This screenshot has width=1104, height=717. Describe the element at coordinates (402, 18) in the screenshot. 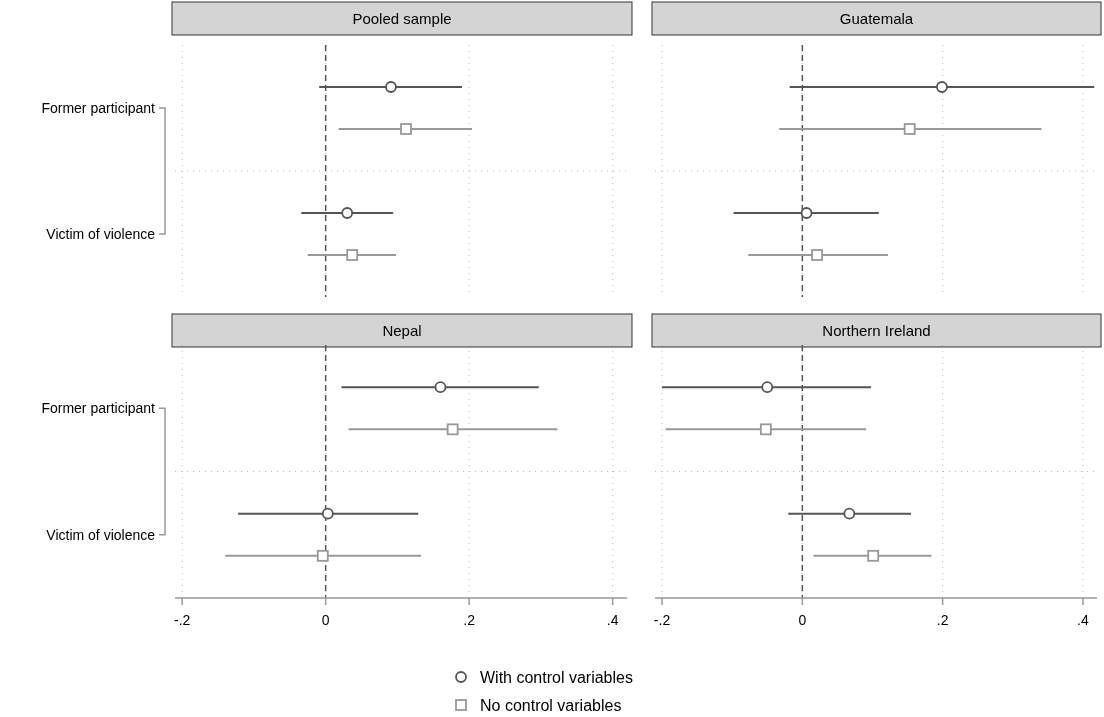

I see `chart-title: Pooled sample` at that location.